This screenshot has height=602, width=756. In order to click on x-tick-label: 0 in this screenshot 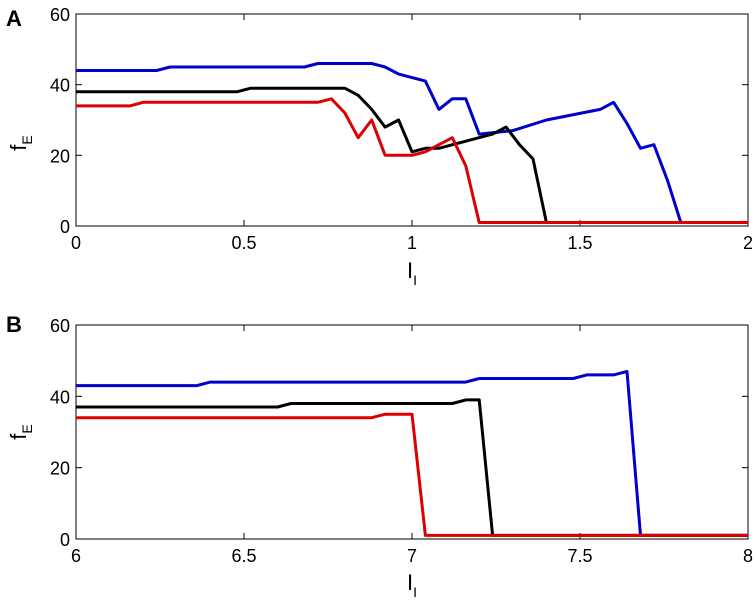, I will do `click(76, 243)`.